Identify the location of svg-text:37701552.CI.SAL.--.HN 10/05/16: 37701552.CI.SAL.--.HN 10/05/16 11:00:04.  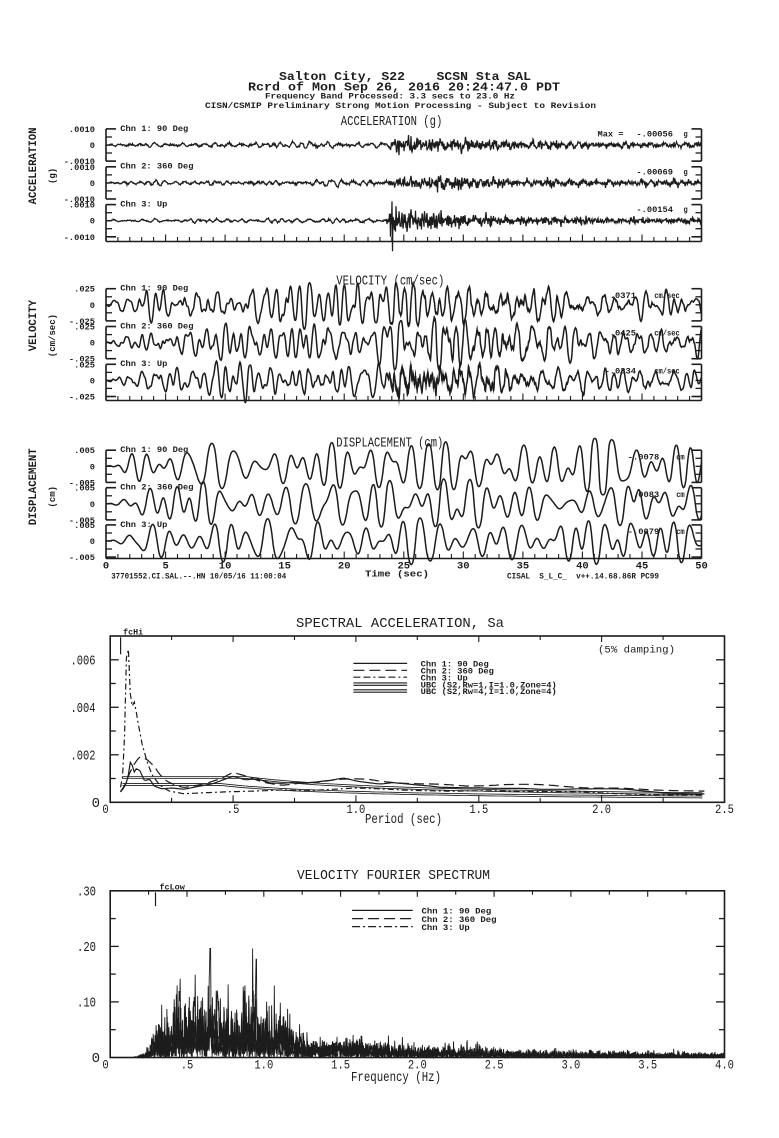
(198, 578).